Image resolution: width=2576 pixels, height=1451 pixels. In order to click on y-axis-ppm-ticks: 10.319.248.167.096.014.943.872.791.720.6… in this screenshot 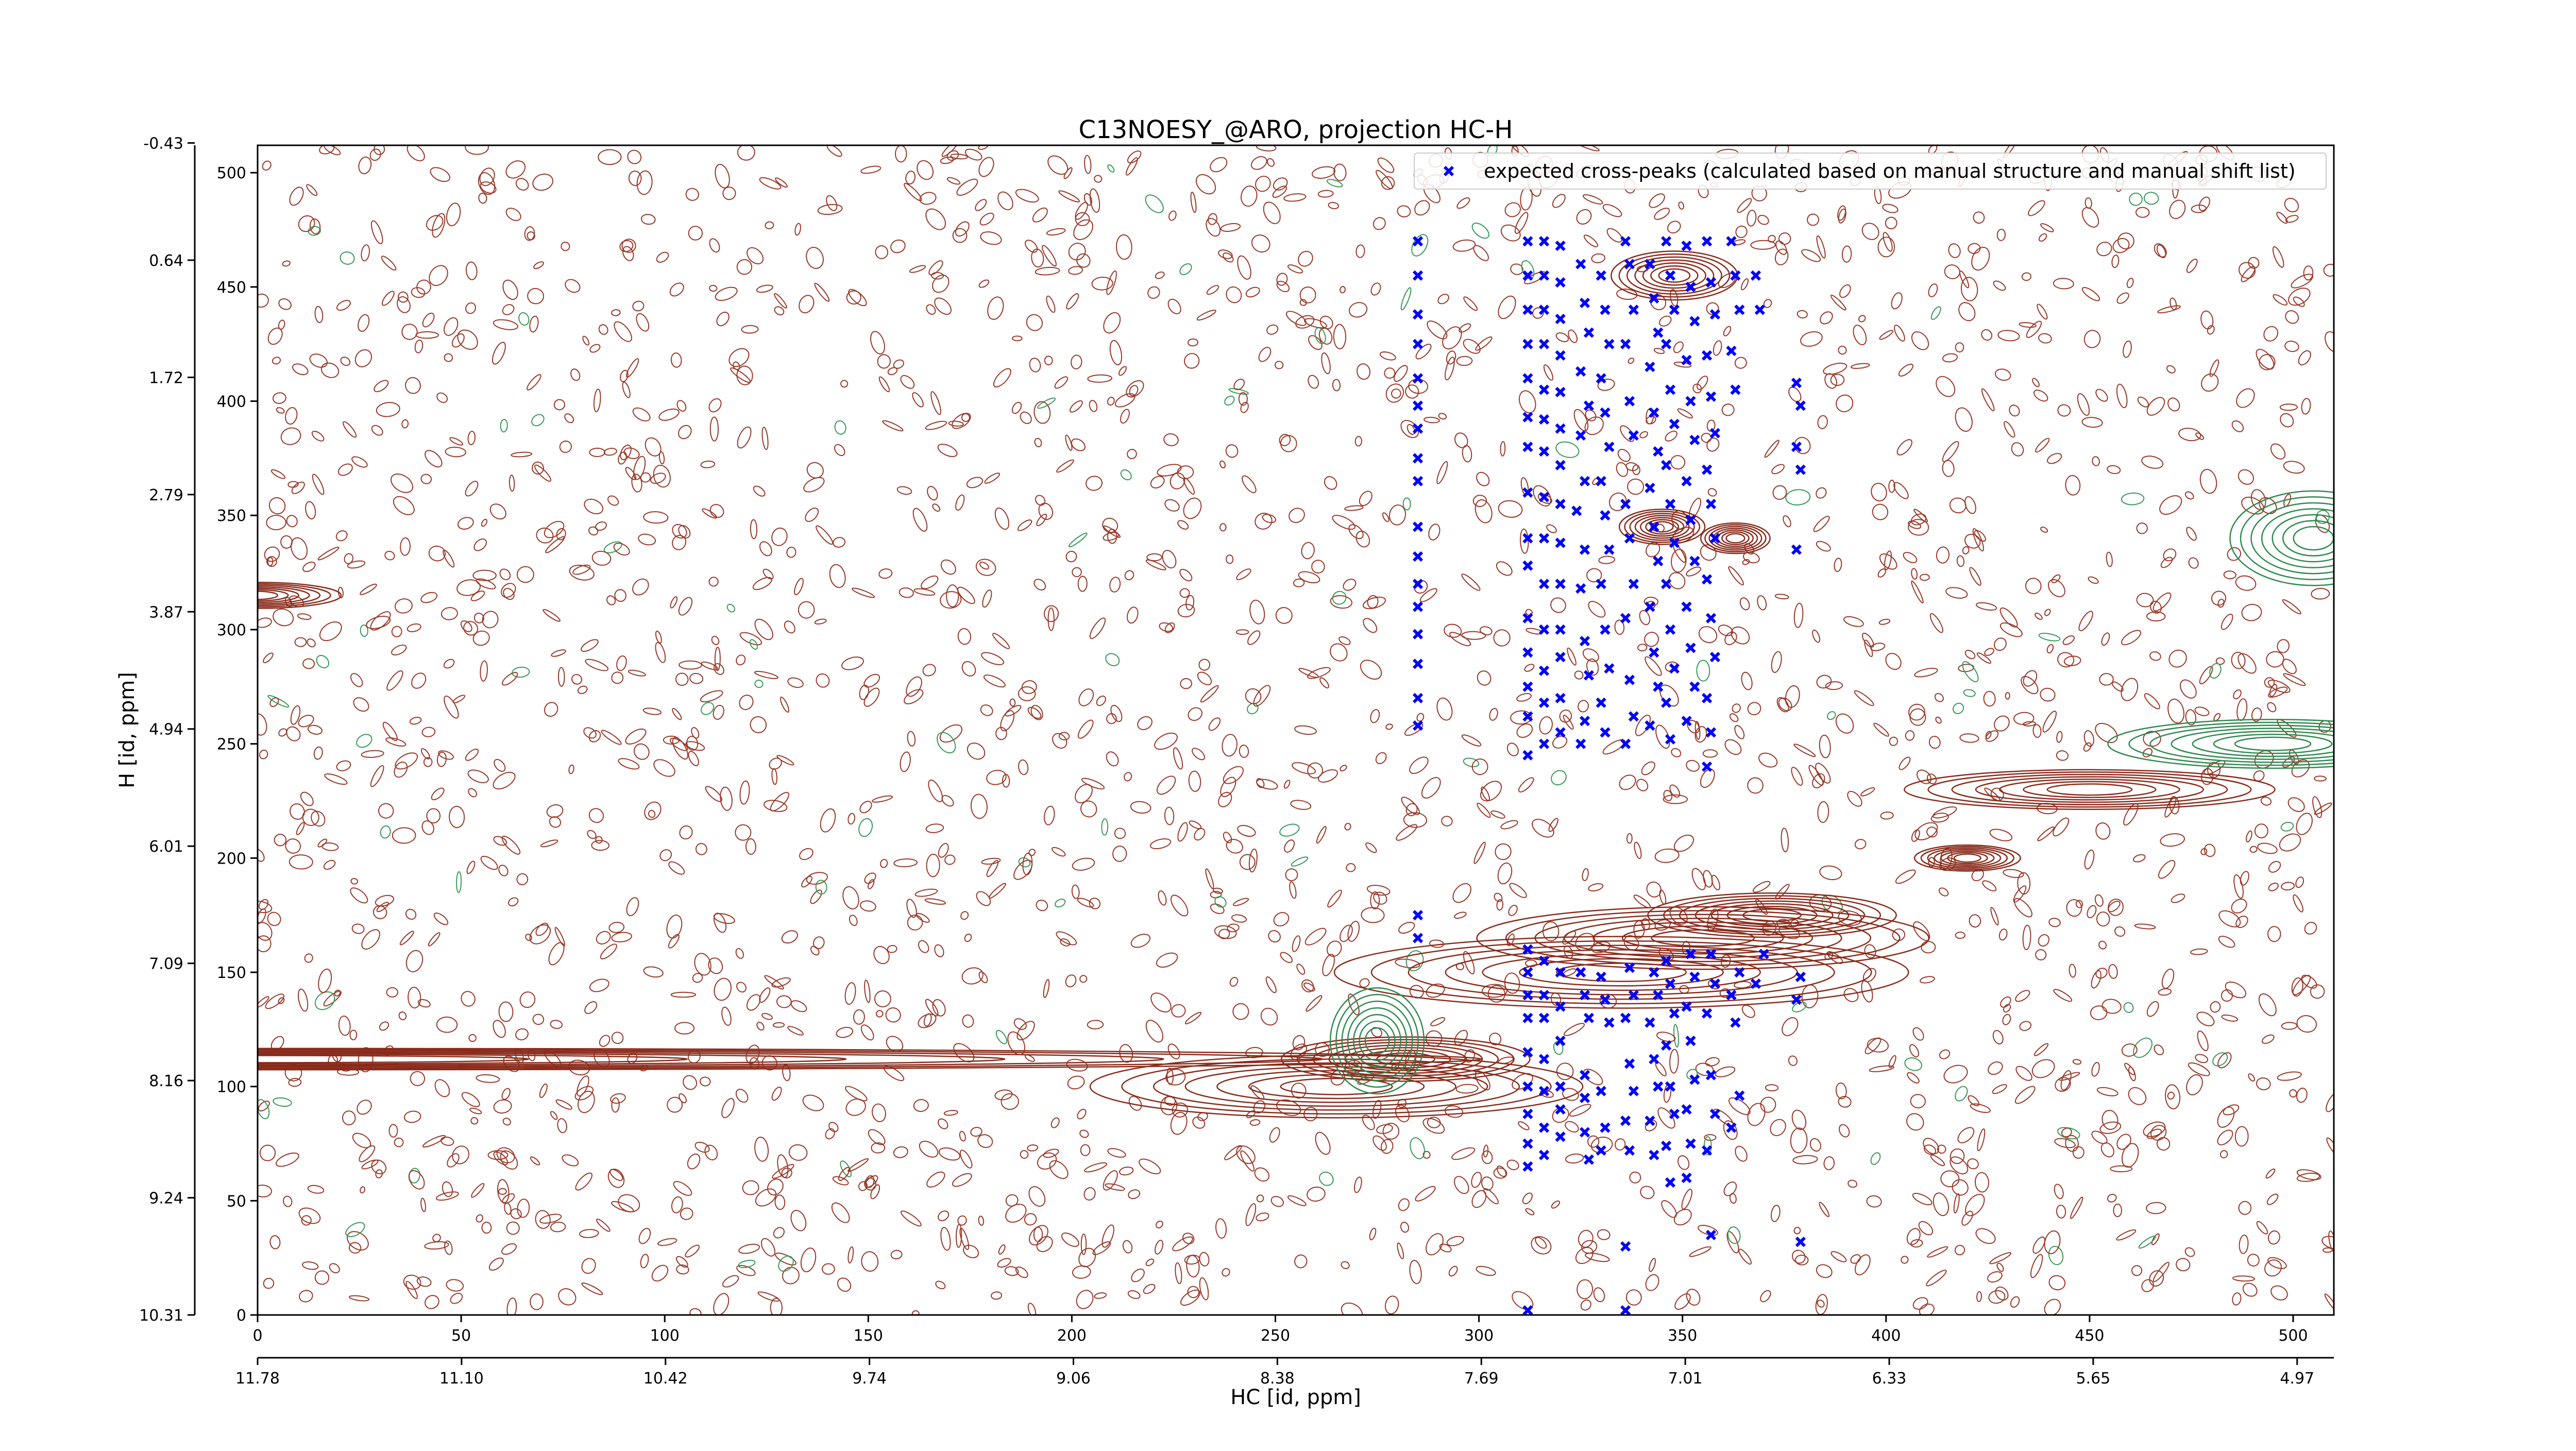, I will do `click(167, 729)`.